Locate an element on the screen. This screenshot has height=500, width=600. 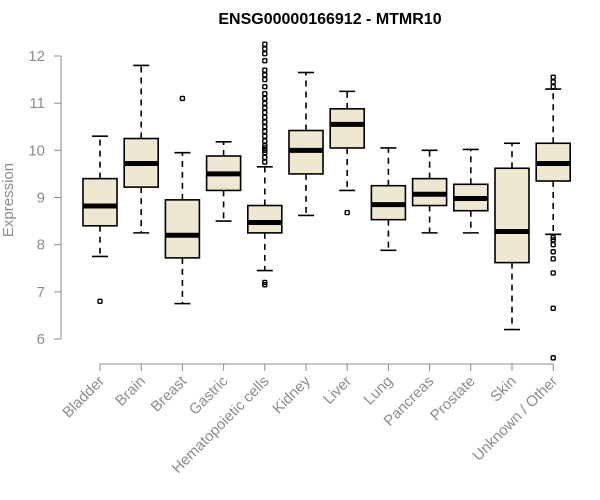
y-axis: 6 7 8 9 10 11 12 is located at coordinates (45, 198).